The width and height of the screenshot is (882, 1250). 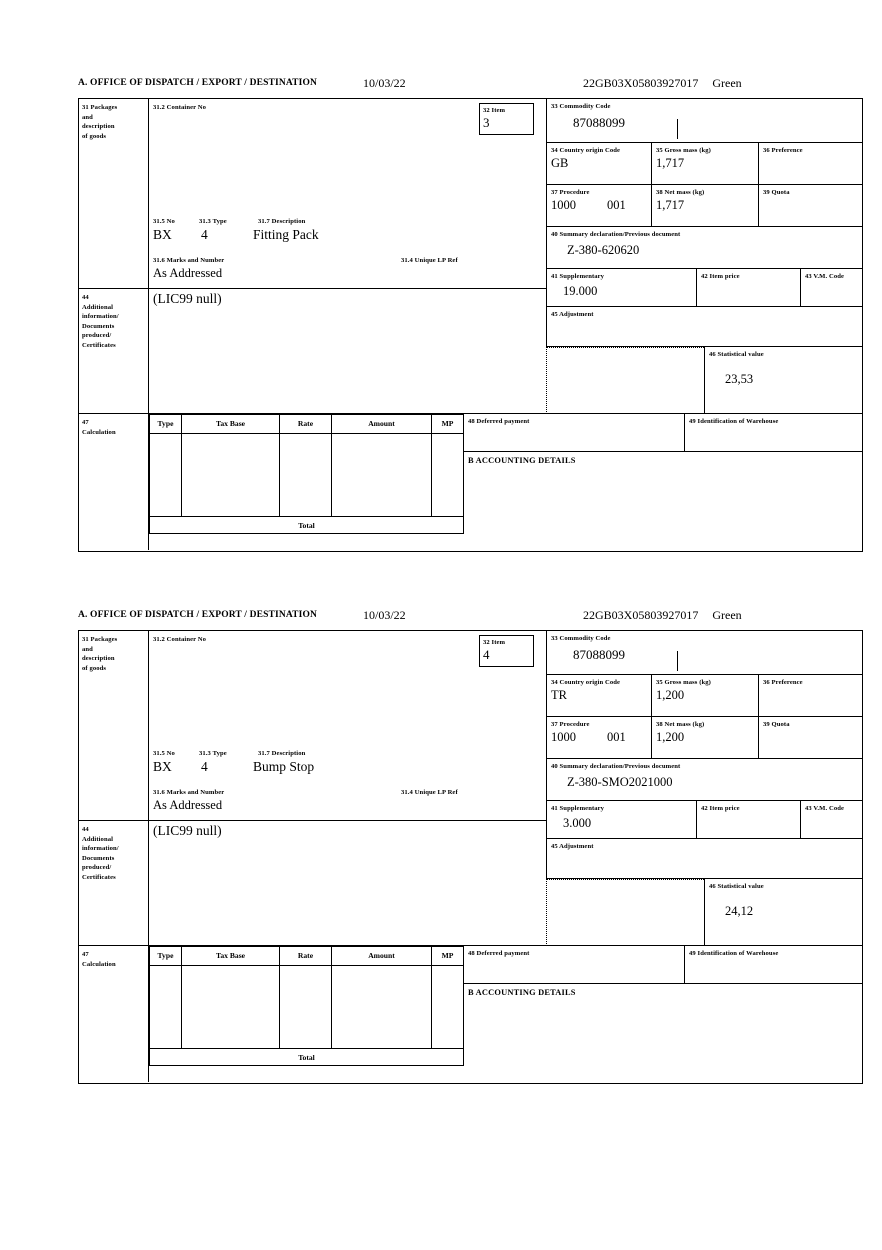 What do you see at coordinates (825, 276) in the screenshot?
I see `box-43-label: 43 V.M. Code` at bounding box center [825, 276].